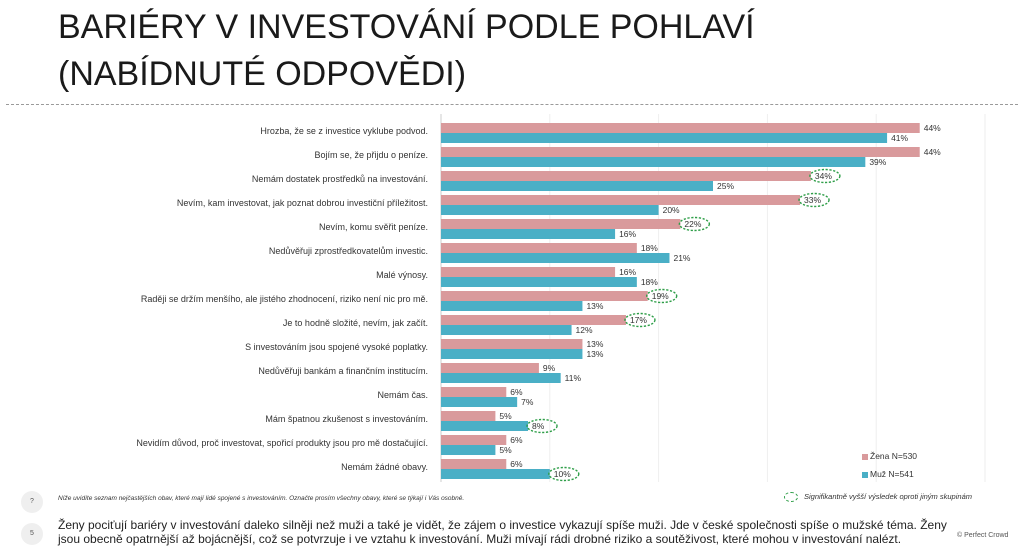 The height and width of the screenshot is (555, 1024). What do you see at coordinates (538, 426) in the screenshot?
I see `data-label: 8%` at bounding box center [538, 426].